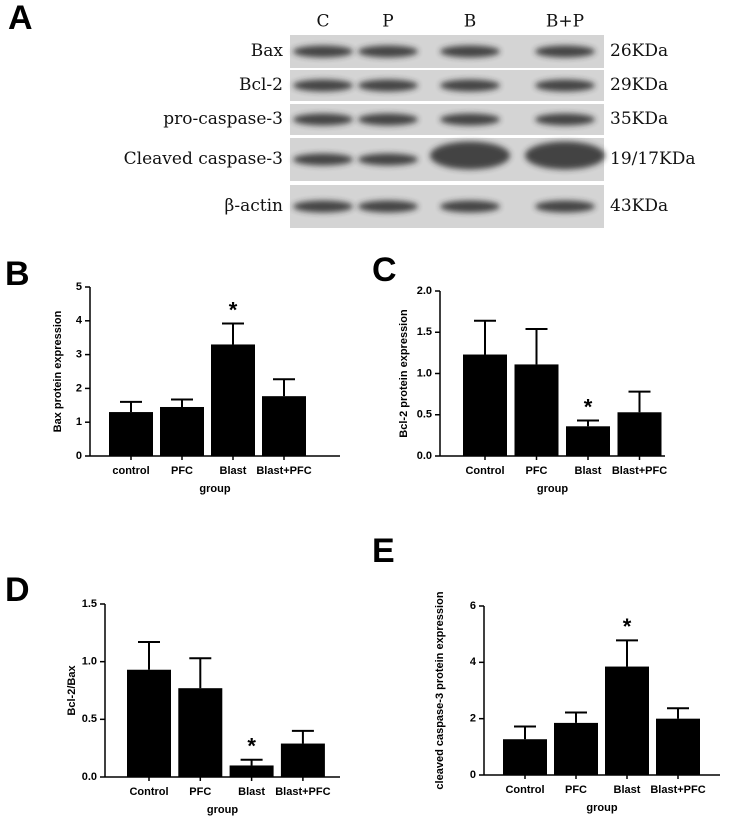 The width and height of the screenshot is (750, 824). Describe the element at coordinates (254, 206) in the screenshot. I see `protein-label: β-actin` at that location.